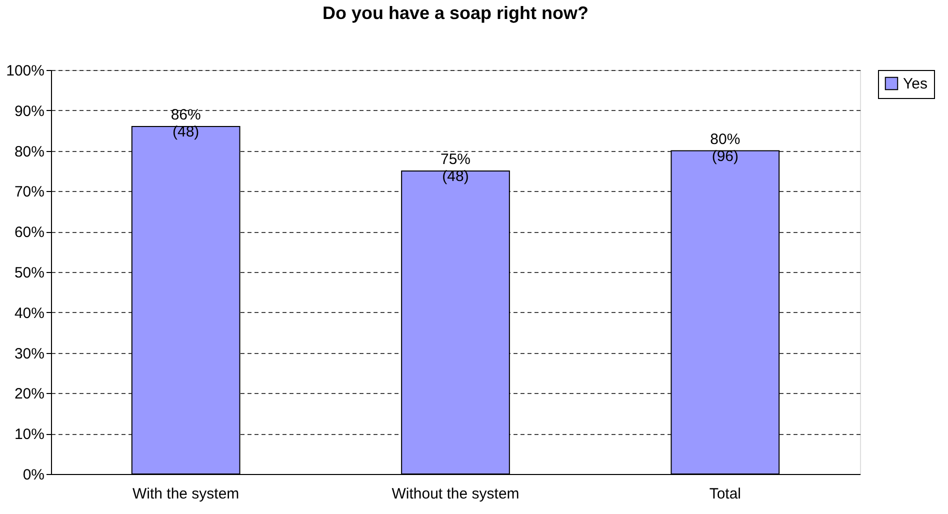  I want to click on data-label: 80% (96), so click(725, 147).